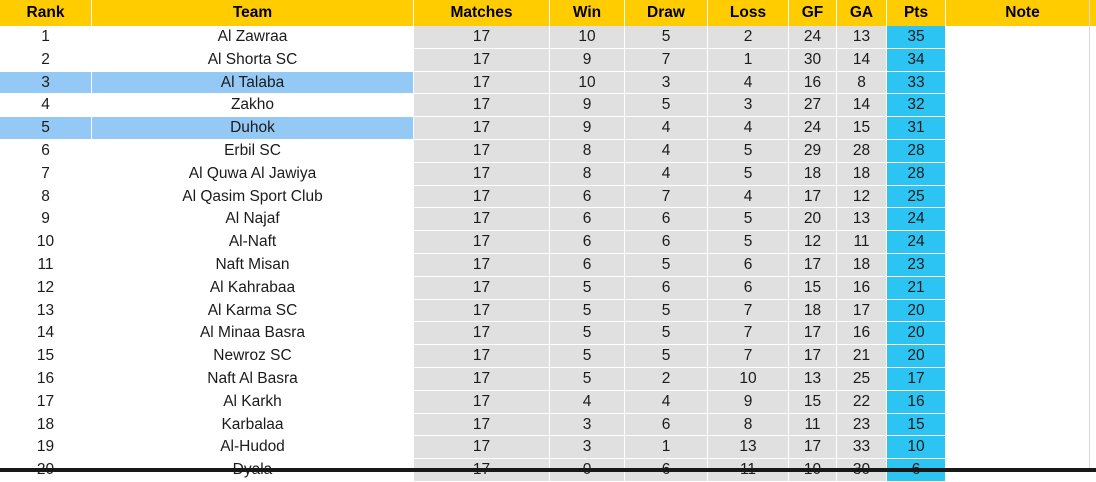 The width and height of the screenshot is (1096, 482). What do you see at coordinates (916, 287) in the screenshot?
I see `cell-pts: 21` at bounding box center [916, 287].